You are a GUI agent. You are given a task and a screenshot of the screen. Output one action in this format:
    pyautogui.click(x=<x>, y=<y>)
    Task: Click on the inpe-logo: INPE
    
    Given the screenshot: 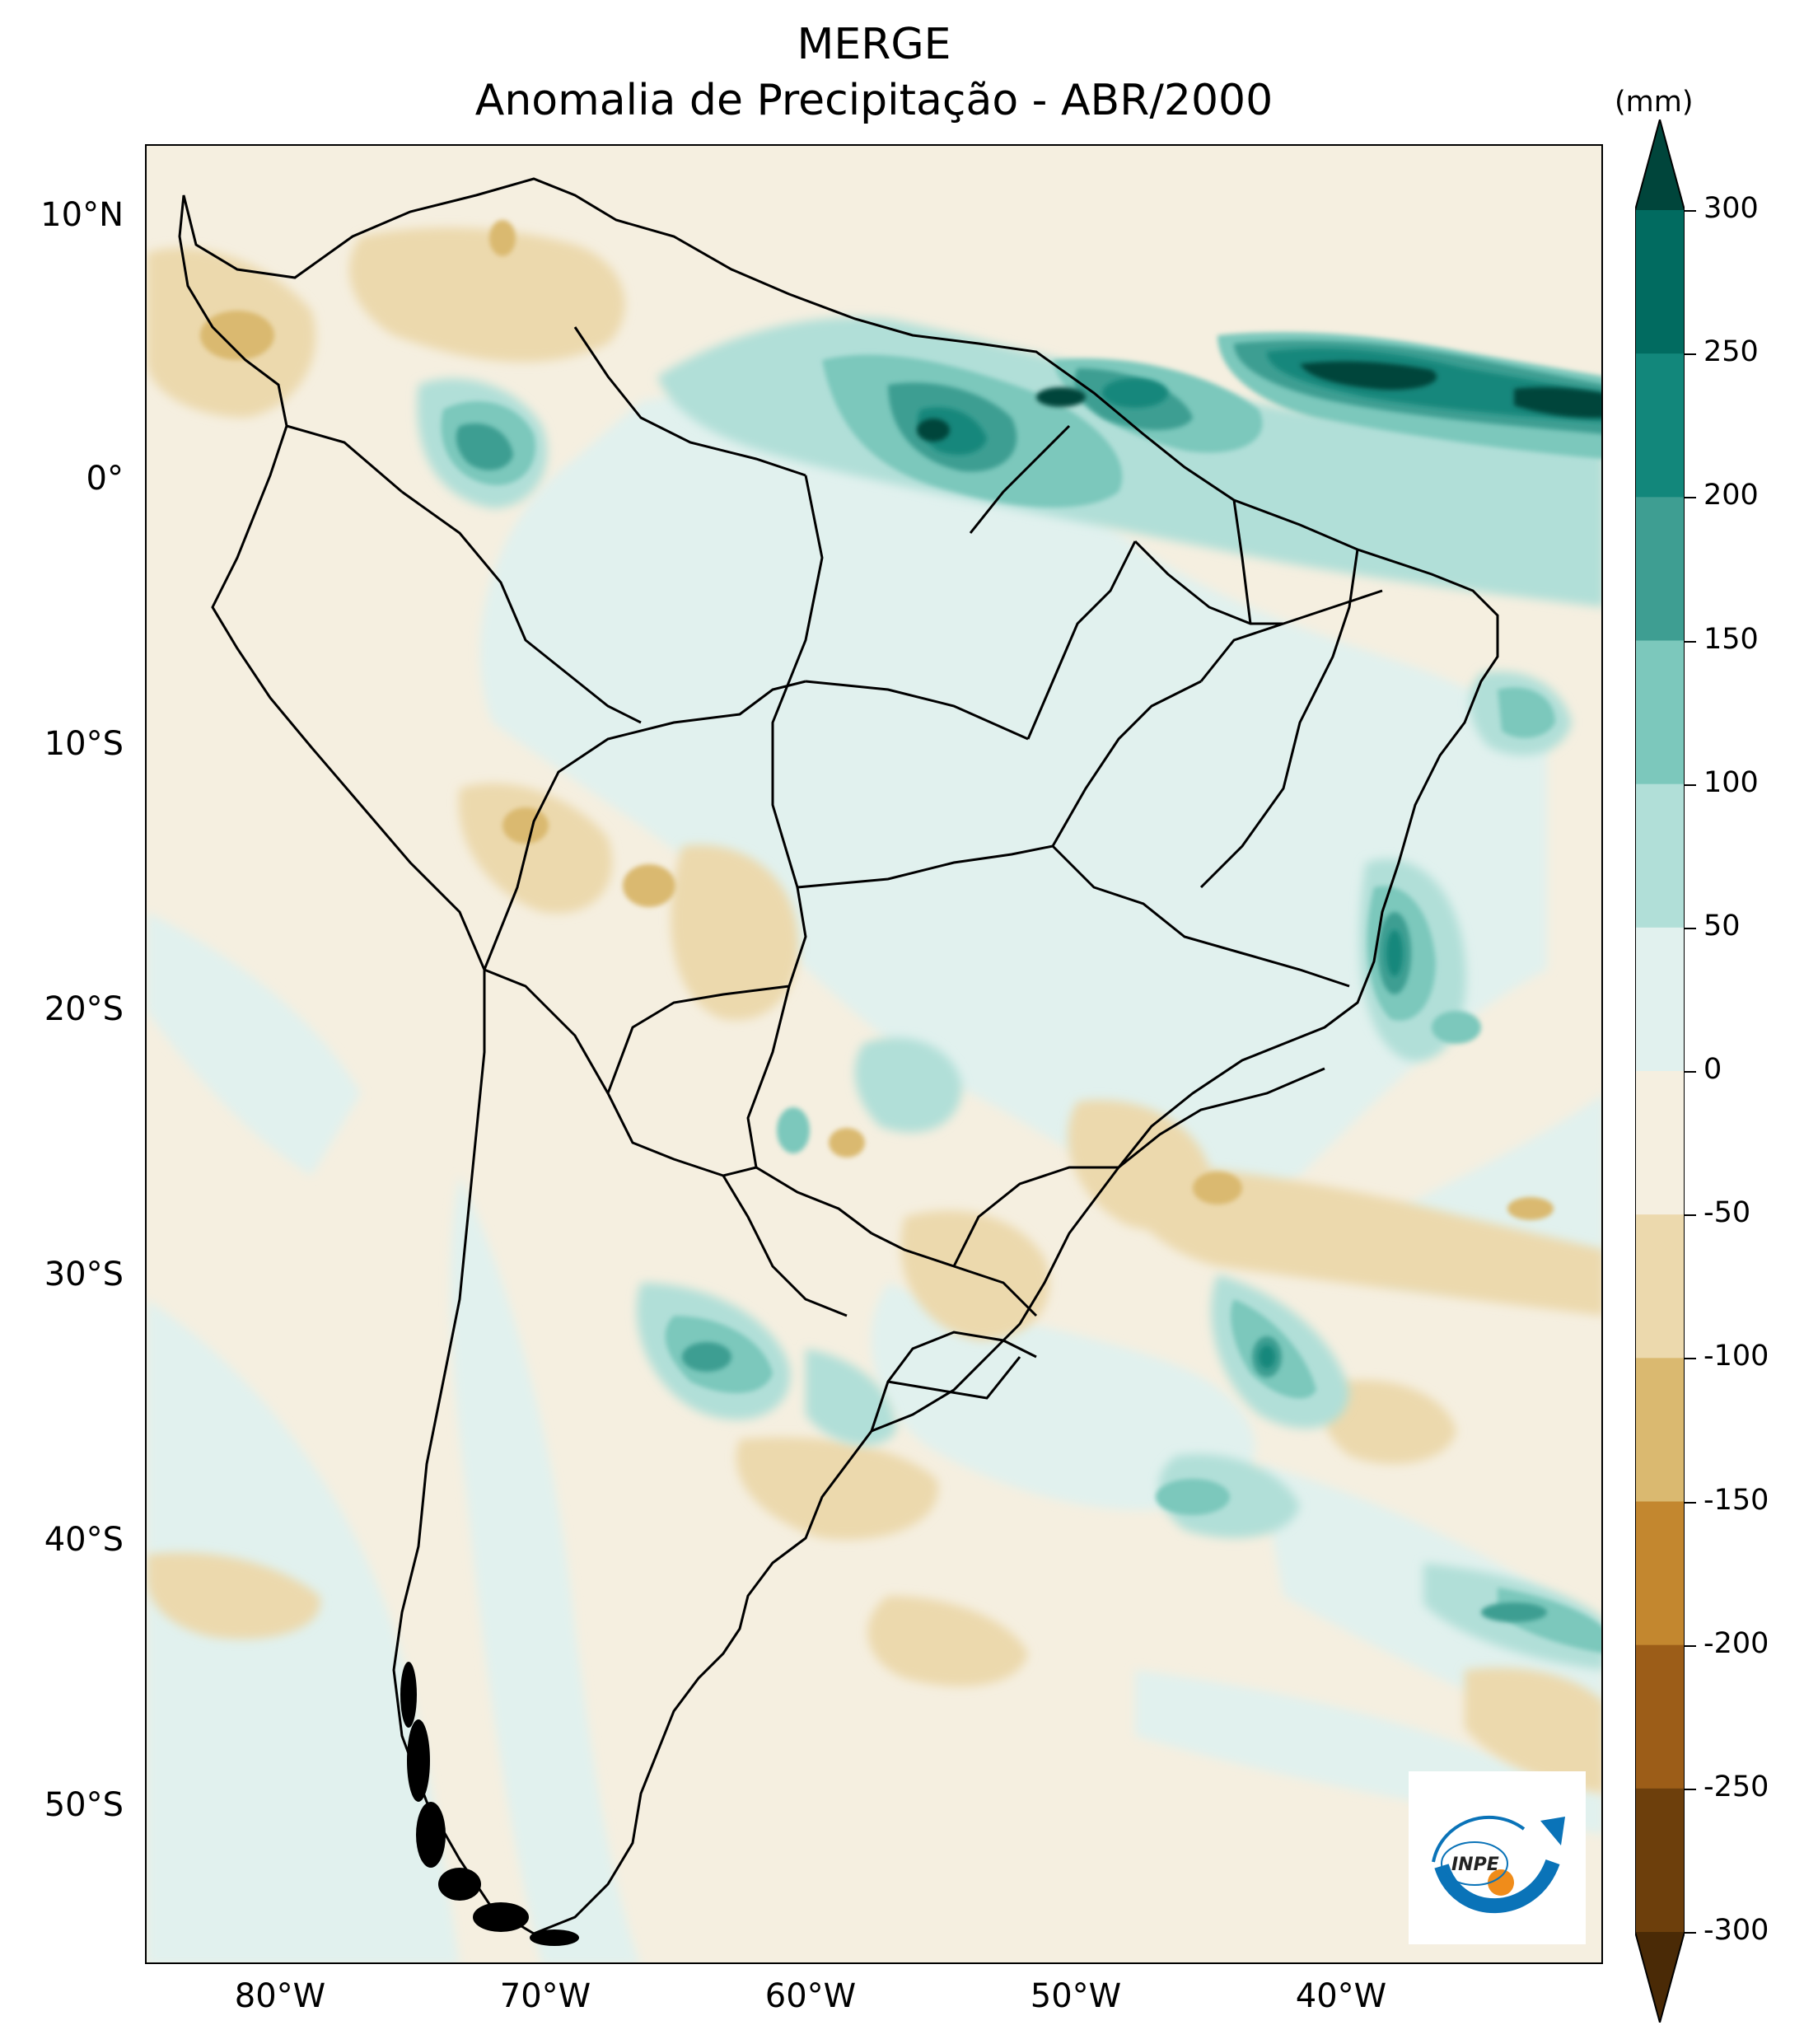 What is the action you would take?
    pyautogui.click(x=1497, y=1857)
    